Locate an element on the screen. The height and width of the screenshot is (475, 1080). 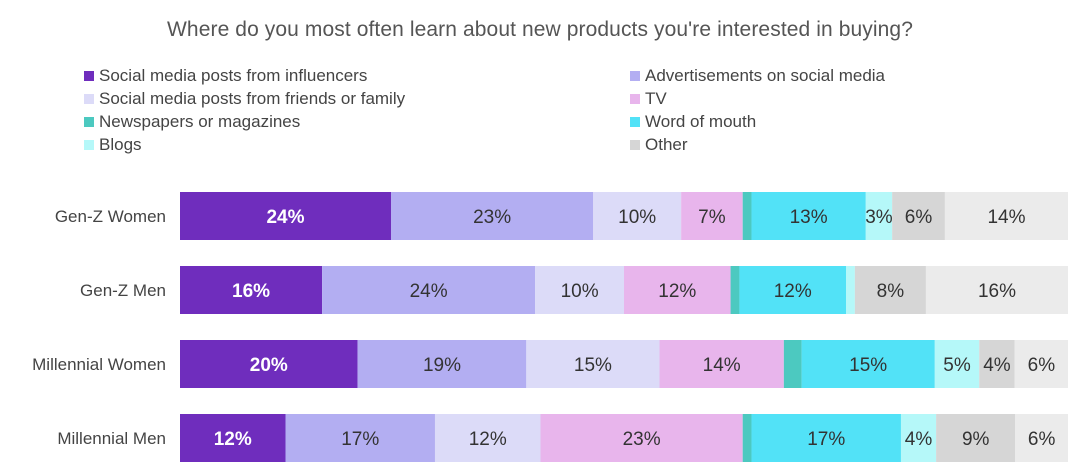
legend-item-4: TV is located at coordinates (648, 99).